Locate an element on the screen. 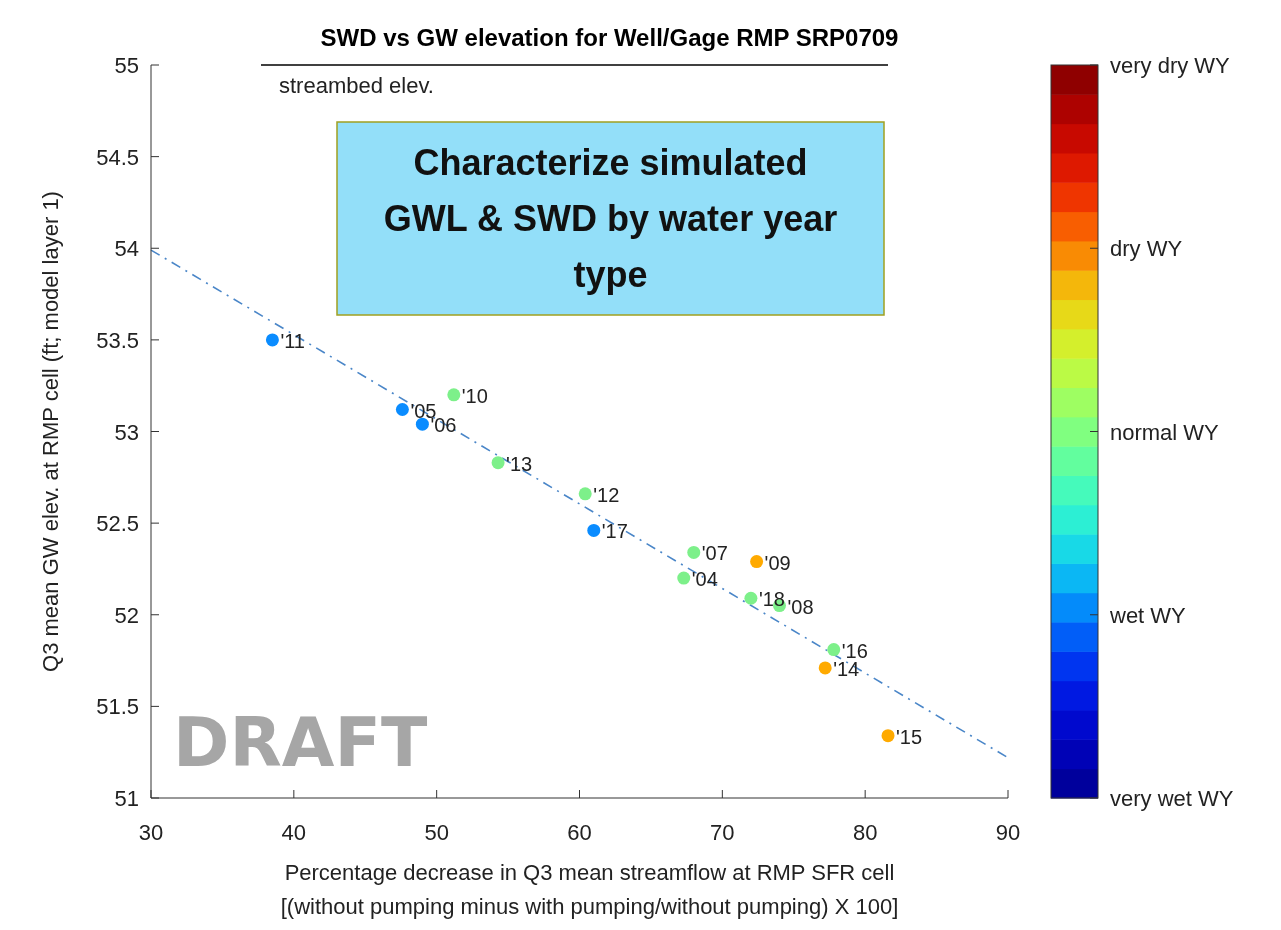 This screenshot has height=930, width=1281. annotation: Characterize simulated GWL & SWD by water year type is located at coordinates (610, 218).